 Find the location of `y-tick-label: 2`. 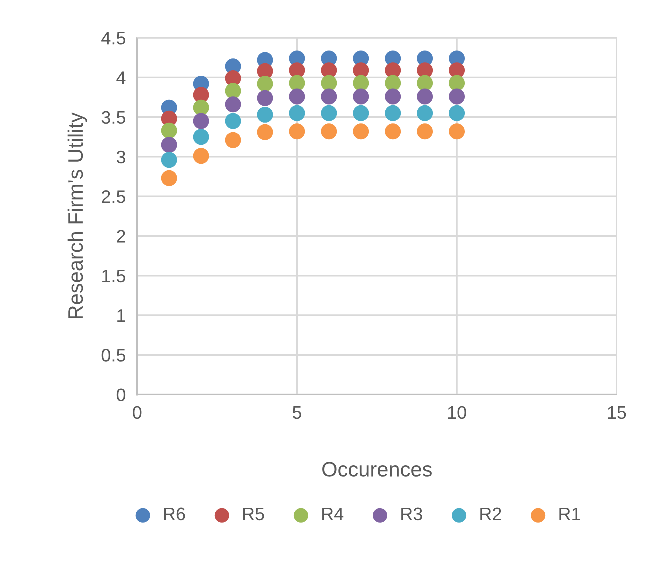

y-tick-label: 2 is located at coordinates (121, 236).